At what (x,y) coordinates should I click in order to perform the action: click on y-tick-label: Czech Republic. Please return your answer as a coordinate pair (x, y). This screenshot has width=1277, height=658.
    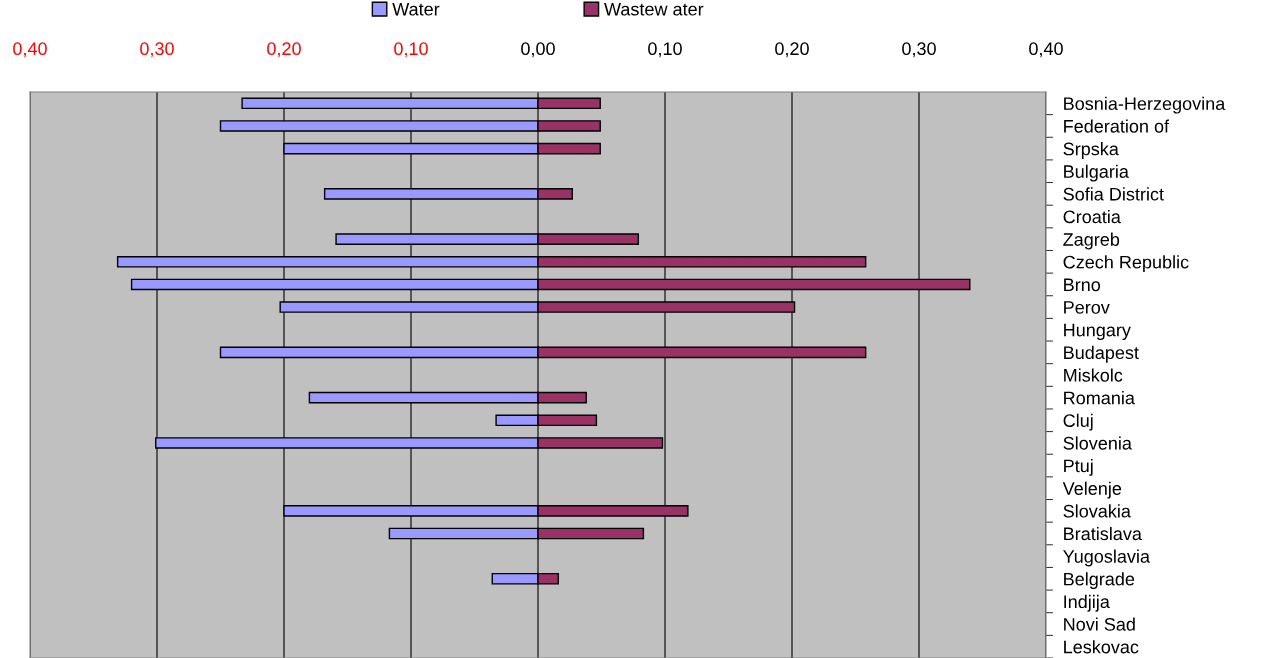
    Looking at the image, I should click on (1126, 264).